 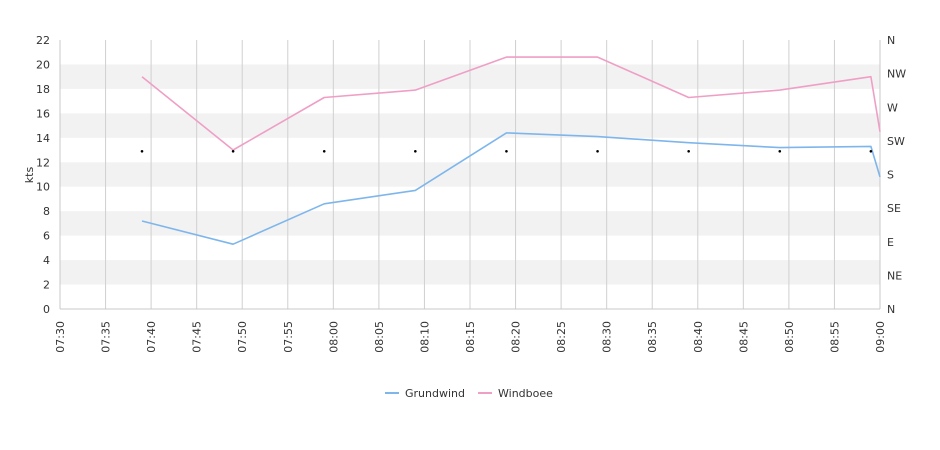 What do you see at coordinates (525, 393) in the screenshot?
I see `legend-label: Windboee` at bounding box center [525, 393].